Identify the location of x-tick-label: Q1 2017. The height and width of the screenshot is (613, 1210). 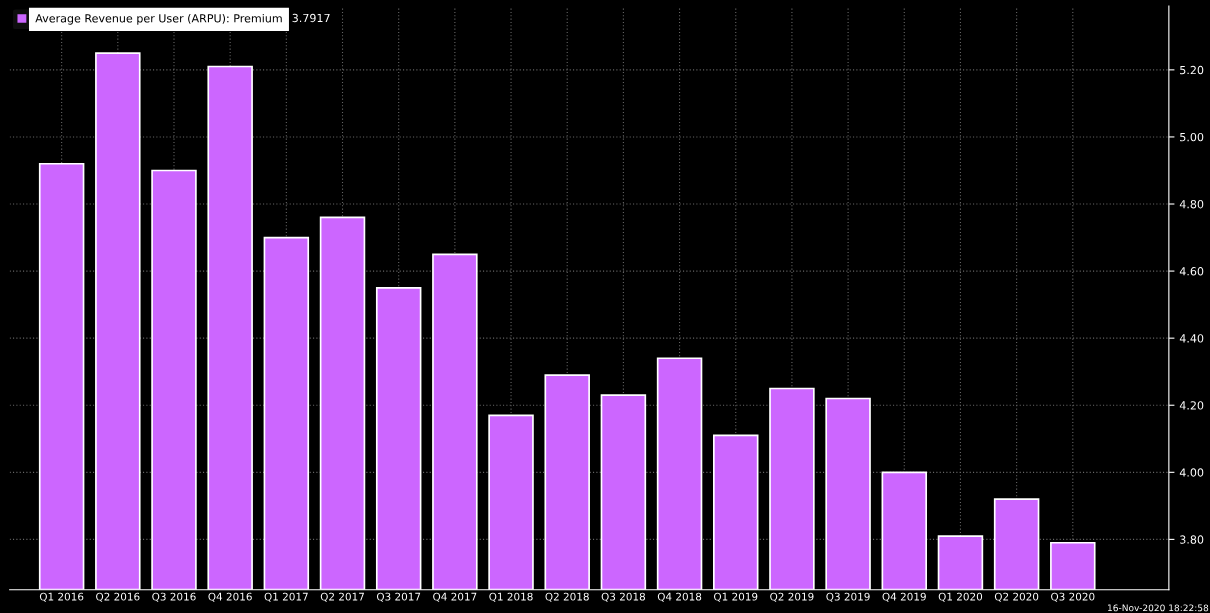
(286, 597).